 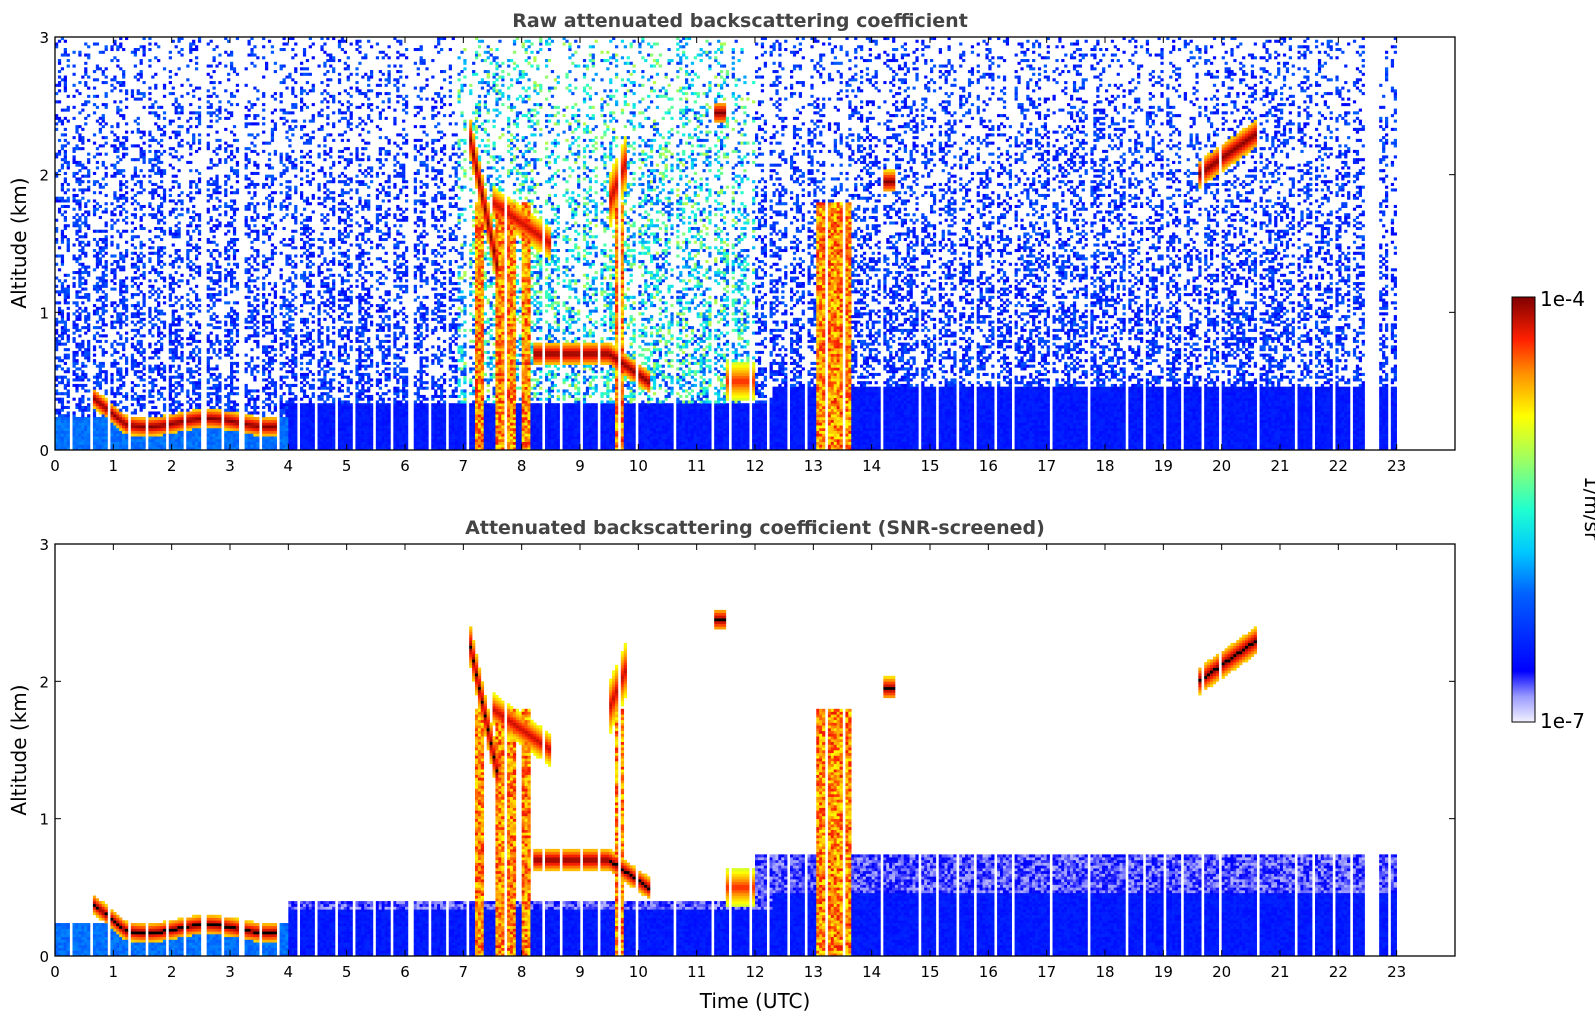 What do you see at coordinates (1562, 299) in the screenshot?
I see `colorbar-max-label: 1e-4` at bounding box center [1562, 299].